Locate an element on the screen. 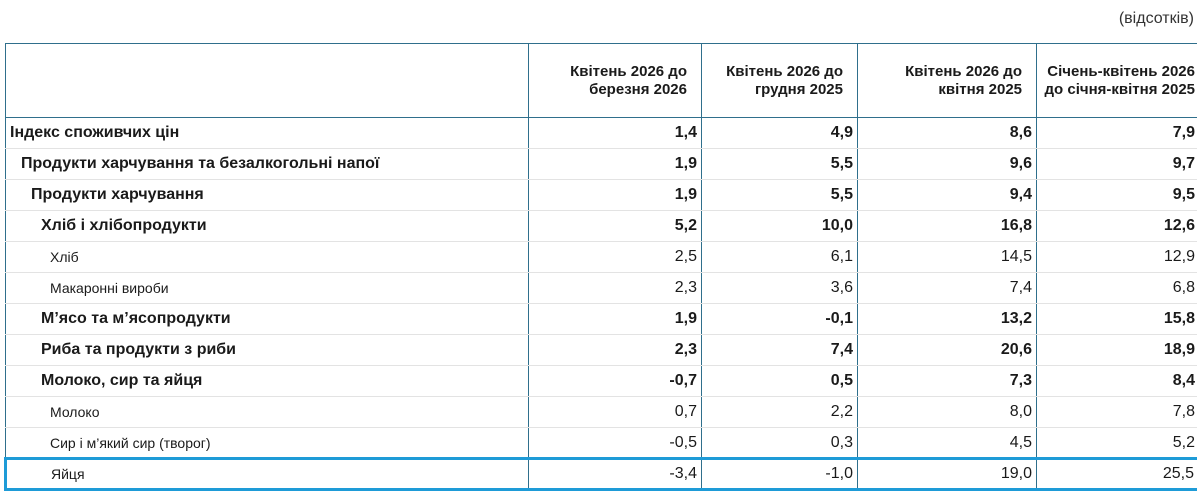 This screenshot has width=1197, height=496. row-label: Продукти харчування is located at coordinates (267, 195).